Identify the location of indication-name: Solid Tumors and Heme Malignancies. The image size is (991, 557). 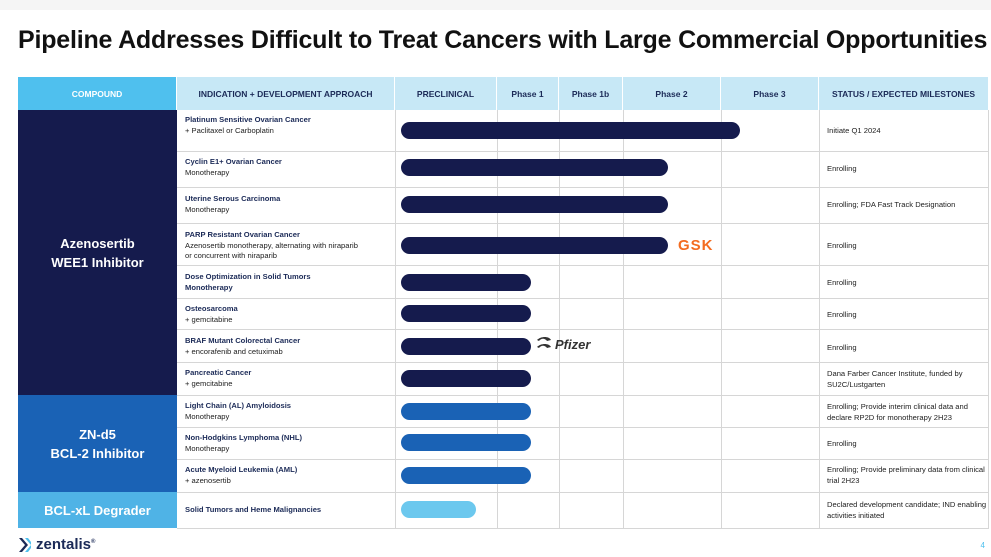
(253, 509).